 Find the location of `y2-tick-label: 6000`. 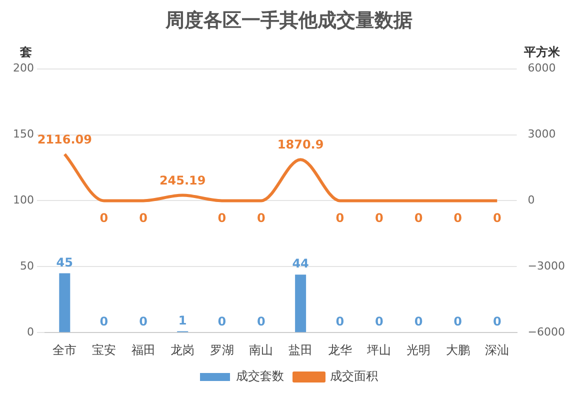

y2-tick-label: 6000 is located at coordinates (542, 68).